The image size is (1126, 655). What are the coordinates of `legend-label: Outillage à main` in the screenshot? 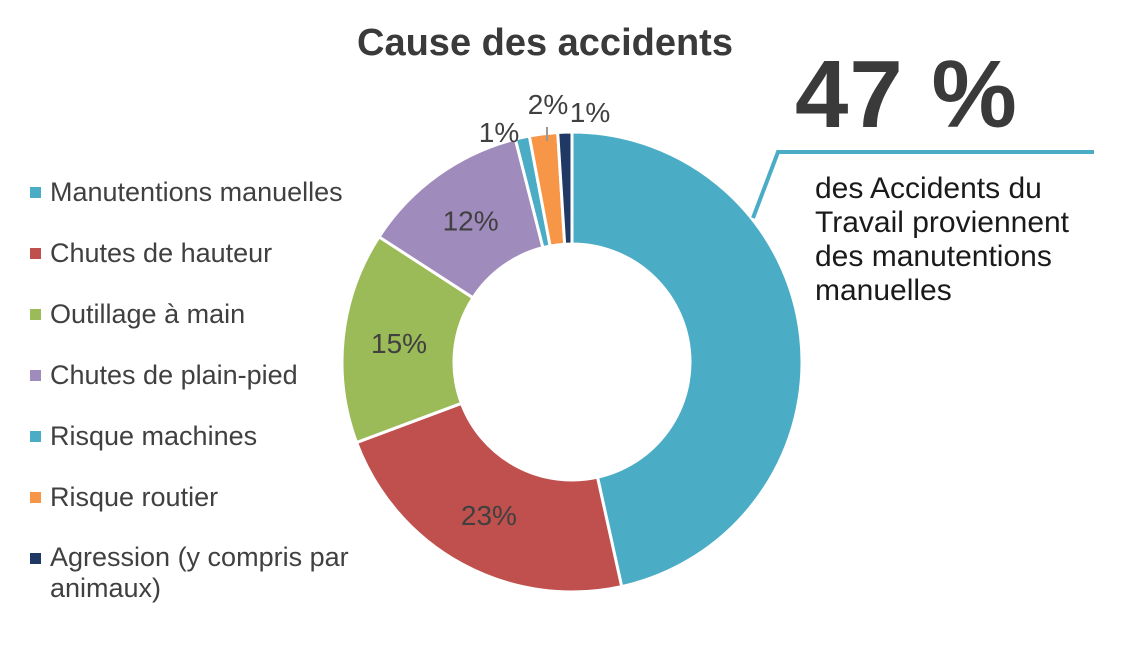 It's located at (148, 314).